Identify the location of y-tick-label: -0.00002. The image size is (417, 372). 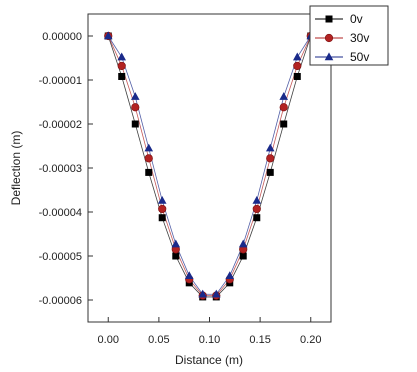
(60, 125).